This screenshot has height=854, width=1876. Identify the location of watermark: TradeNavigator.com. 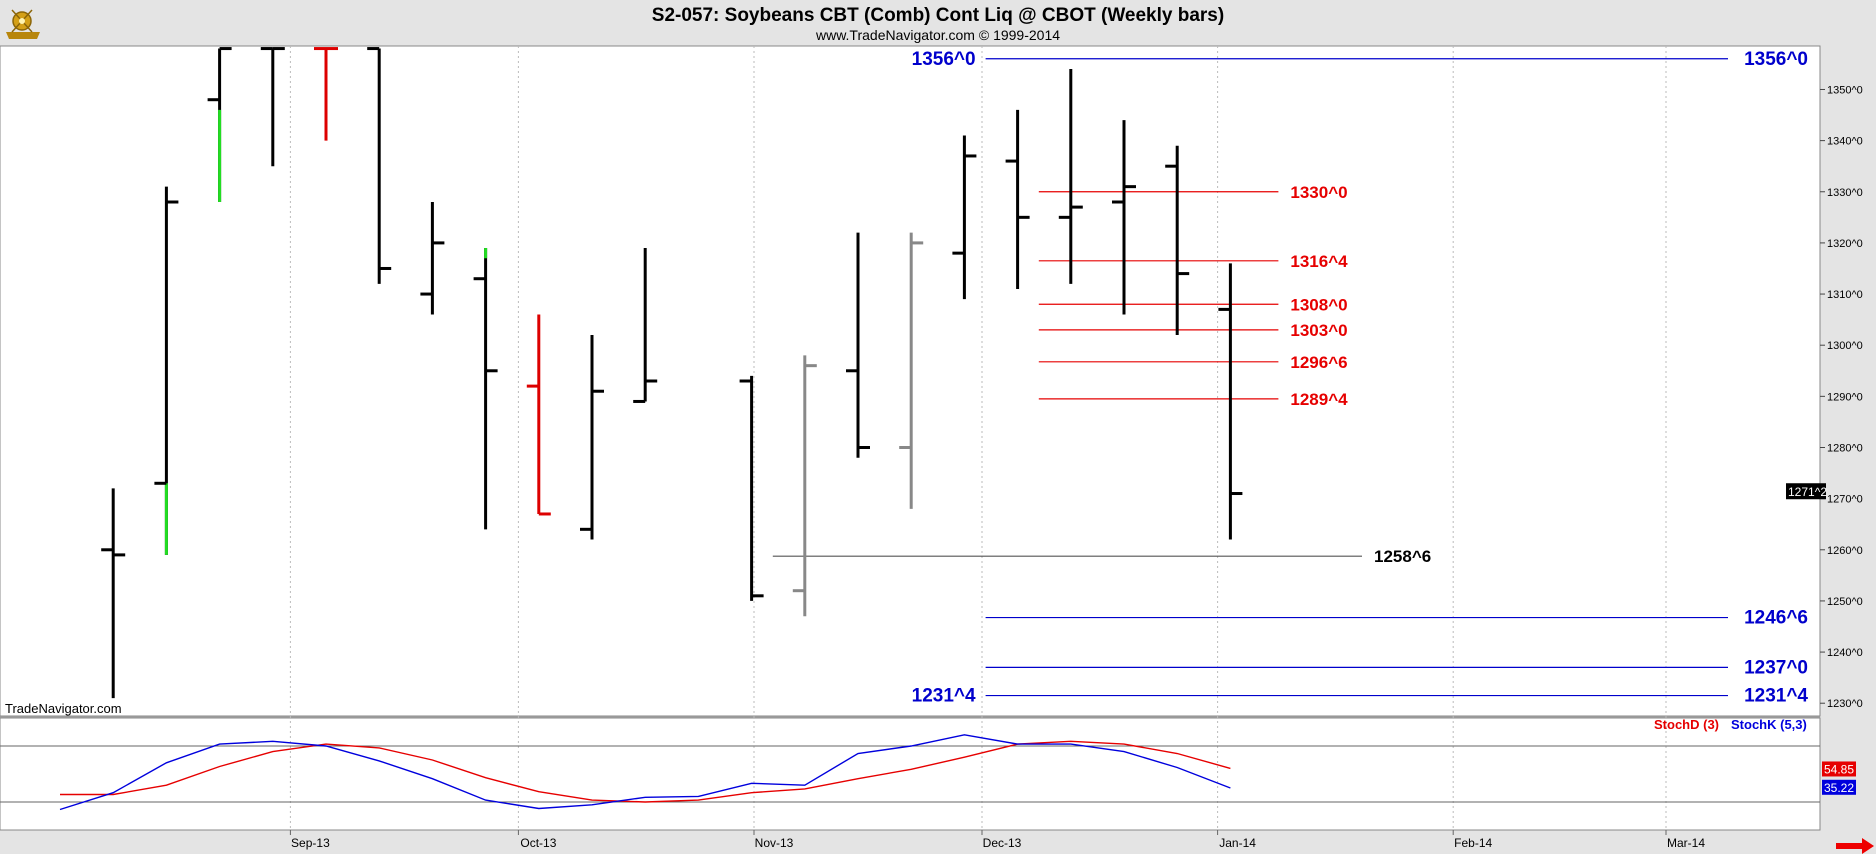
(63, 708).